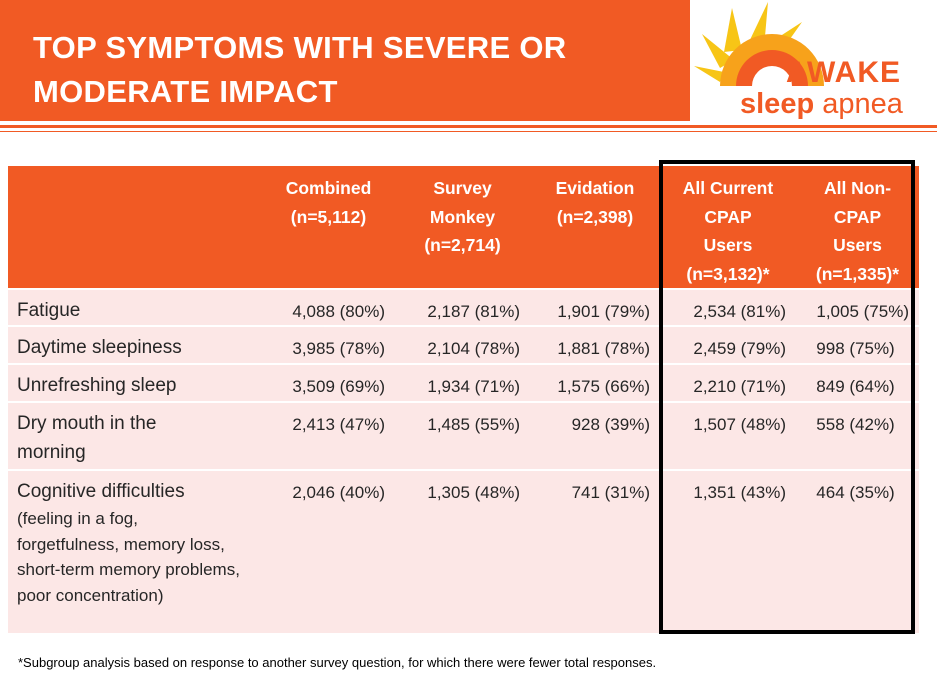 This screenshot has height=693, width=937. I want to click on table-cell: 998 (75%), so click(857, 345).